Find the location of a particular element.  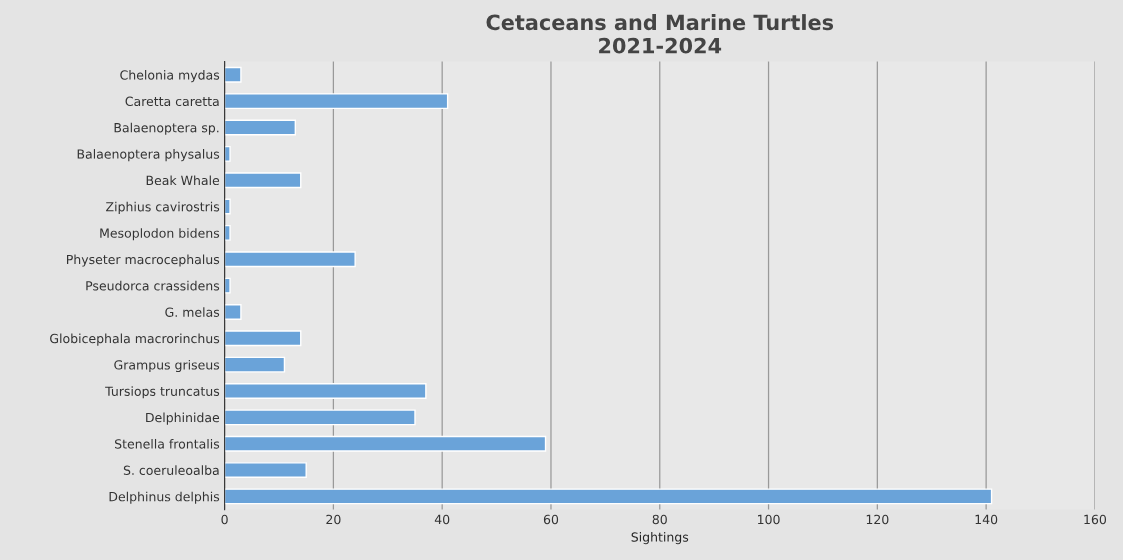

chart-title: Cetaceans and Marine Turtles 2021-2024 is located at coordinates (660, 34).